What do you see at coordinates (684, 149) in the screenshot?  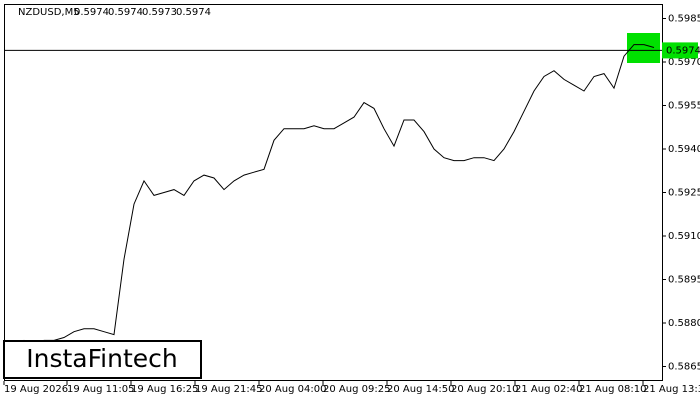 I see `y-tick-label: 0.5940` at bounding box center [684, 149].